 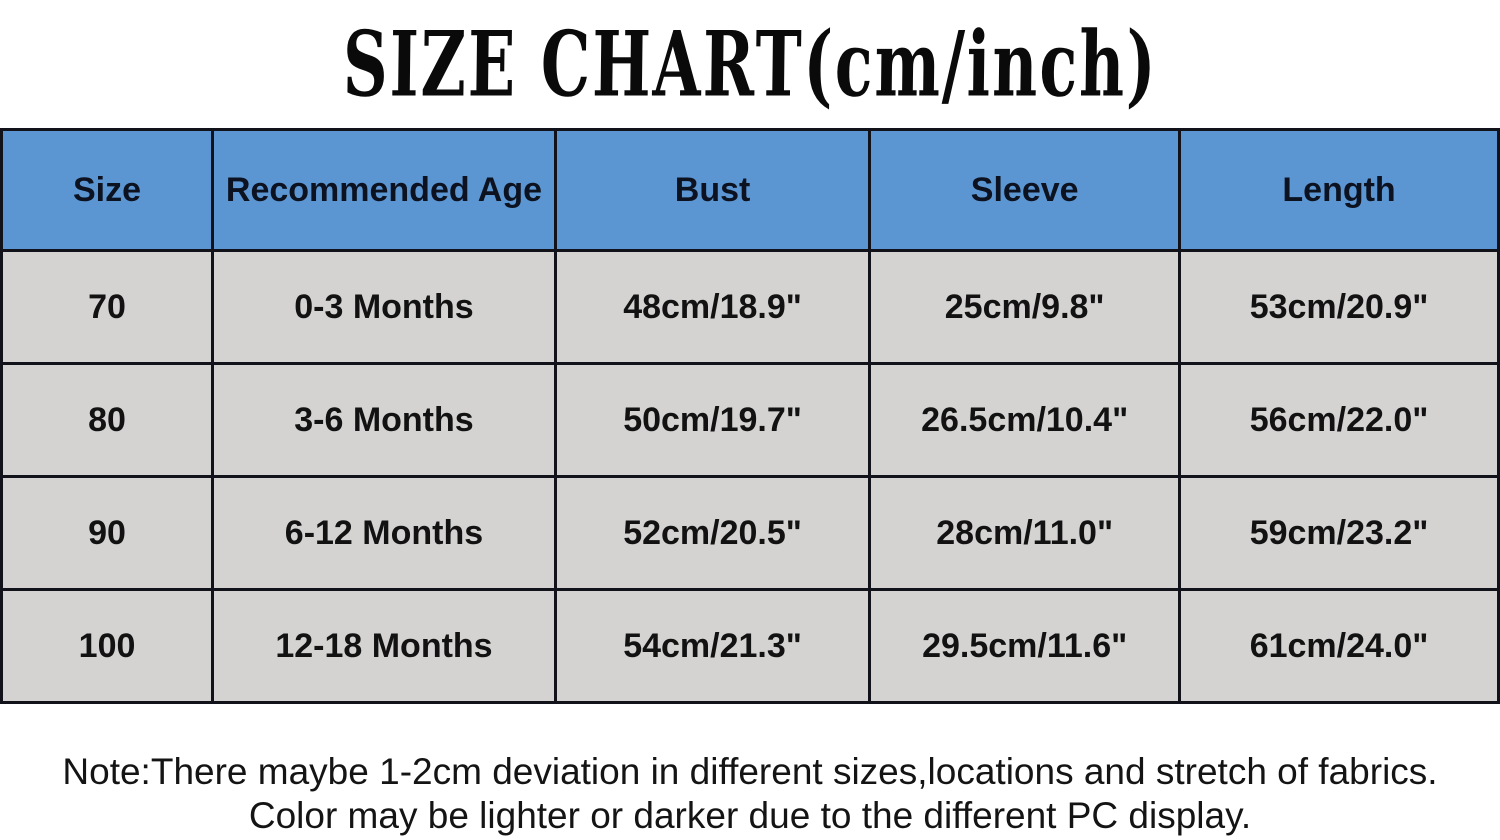 I want to click on cell-bust: 48cm/18.9", so click(x=712, y=307).